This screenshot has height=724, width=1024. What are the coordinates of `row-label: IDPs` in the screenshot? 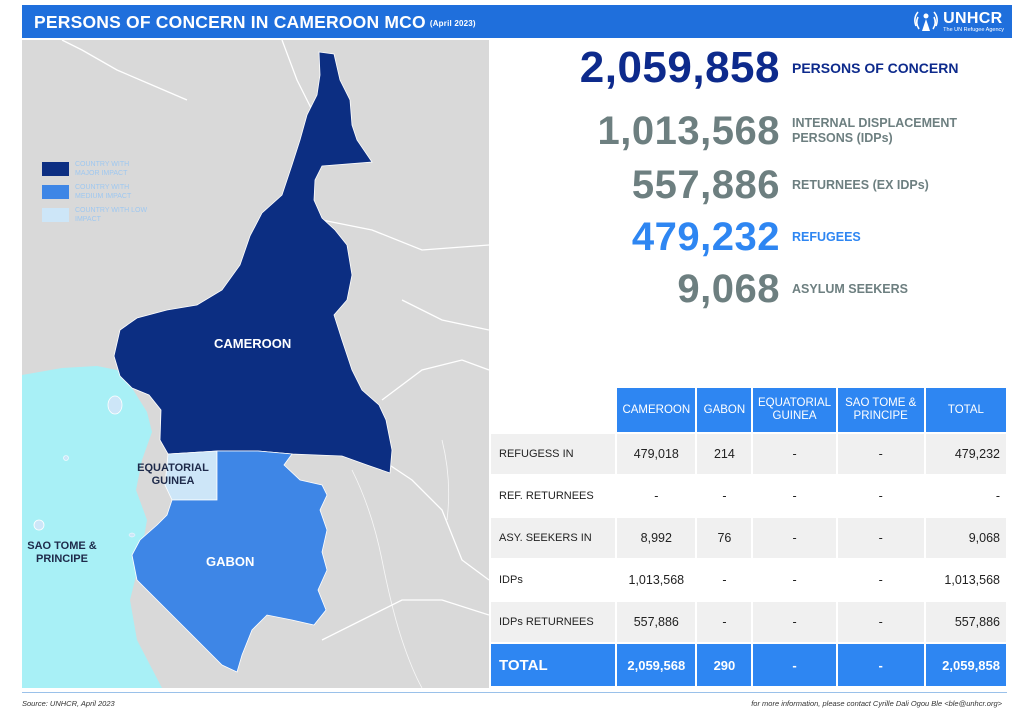 It's located at (511, 580).